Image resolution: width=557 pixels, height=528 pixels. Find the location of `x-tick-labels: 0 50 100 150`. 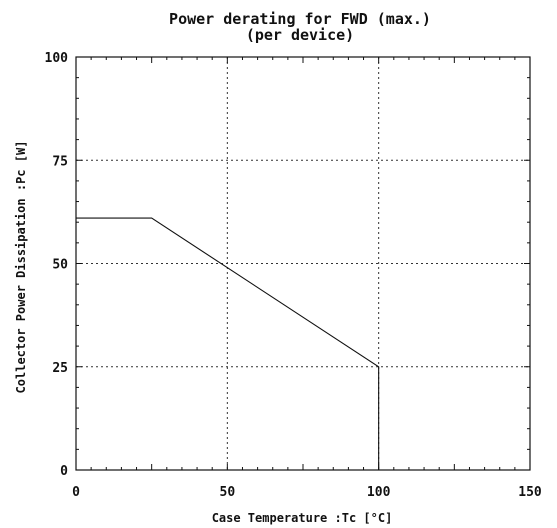

x-tick-labels: 0 50 100 150 is located at coordinates (307, 492).